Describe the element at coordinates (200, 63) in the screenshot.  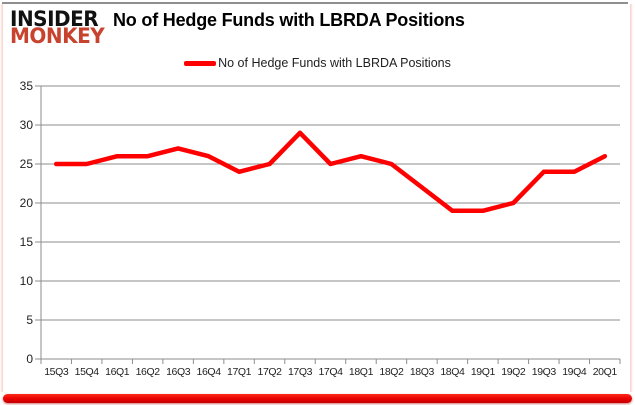
I see `legend-line-swatch` at that location.